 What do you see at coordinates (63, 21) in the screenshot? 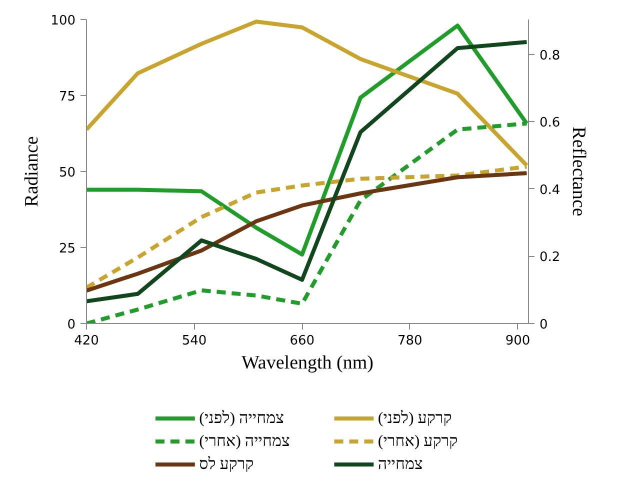
I see `y-tick-label: 100` at bounding box center [63, 21].